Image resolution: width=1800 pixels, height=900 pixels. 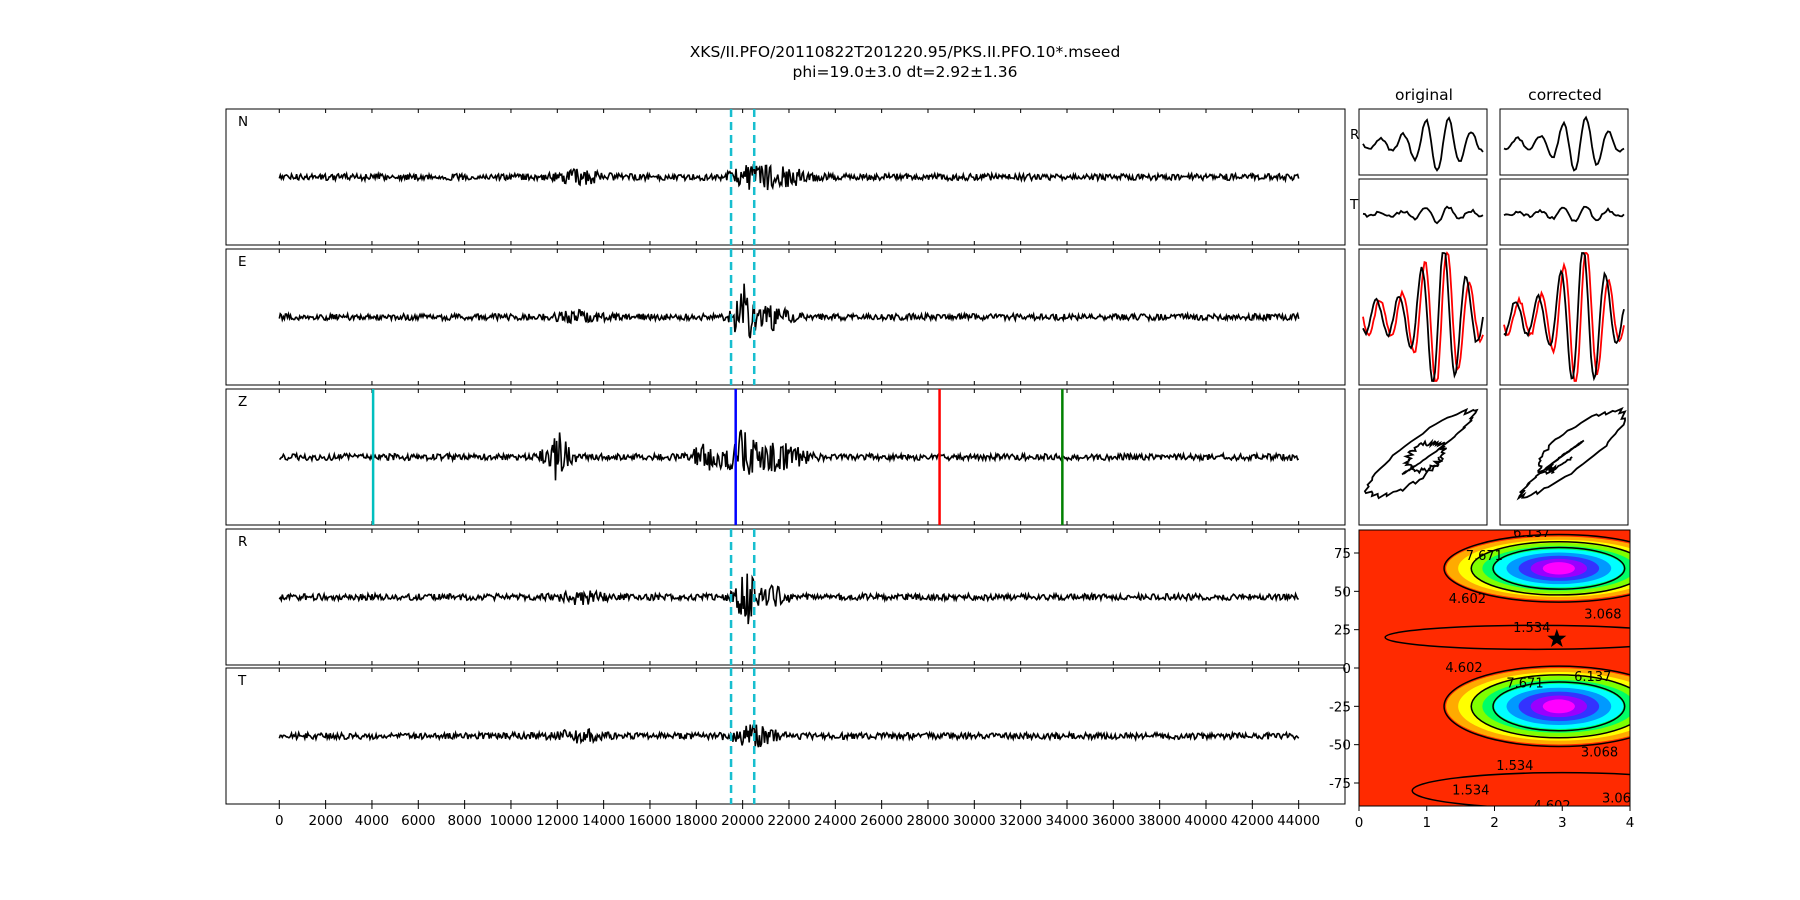 I want to click on panel-label-e: E, so click(x=242, y=262).